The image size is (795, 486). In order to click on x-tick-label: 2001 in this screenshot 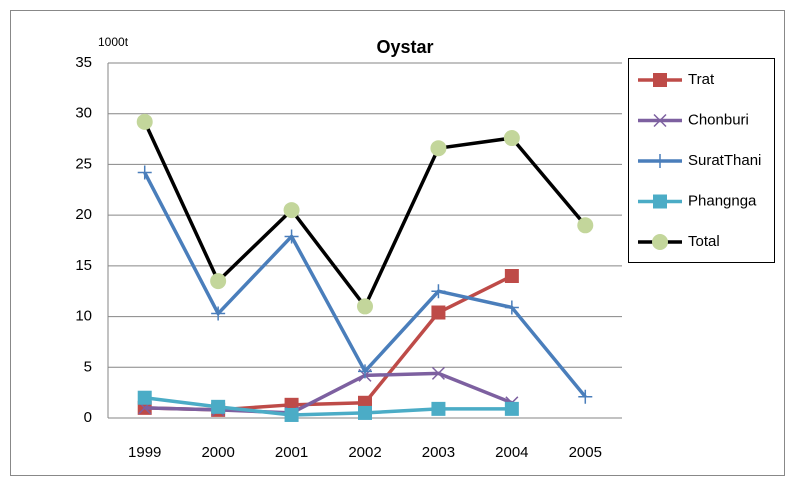, I will do `click(291, 452)`.